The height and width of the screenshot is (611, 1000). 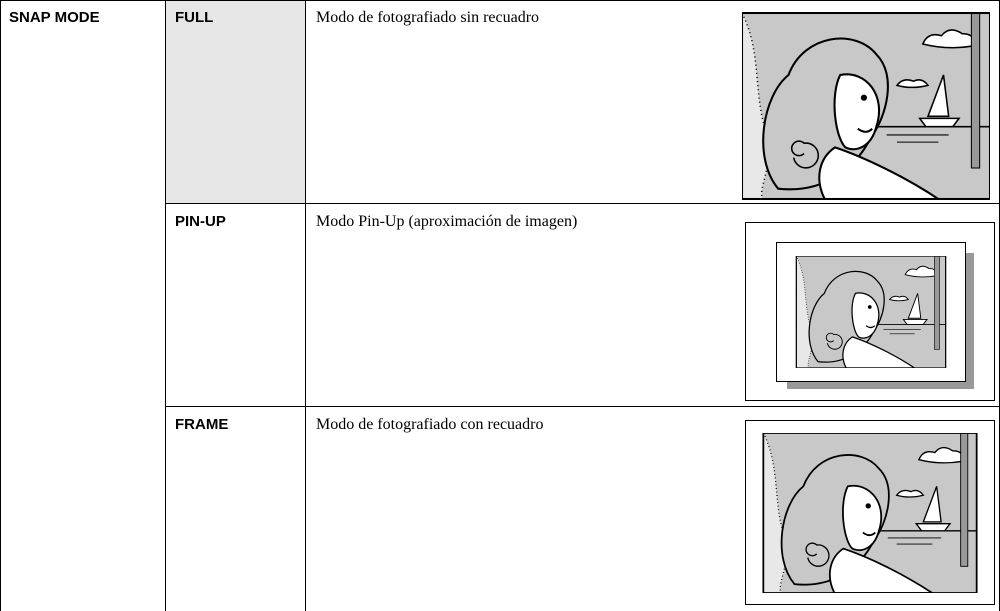 What do you see at coordinates (194, 17) in the screenshot?
I see `mode-label: FULL` at bounding box center [194, 17].